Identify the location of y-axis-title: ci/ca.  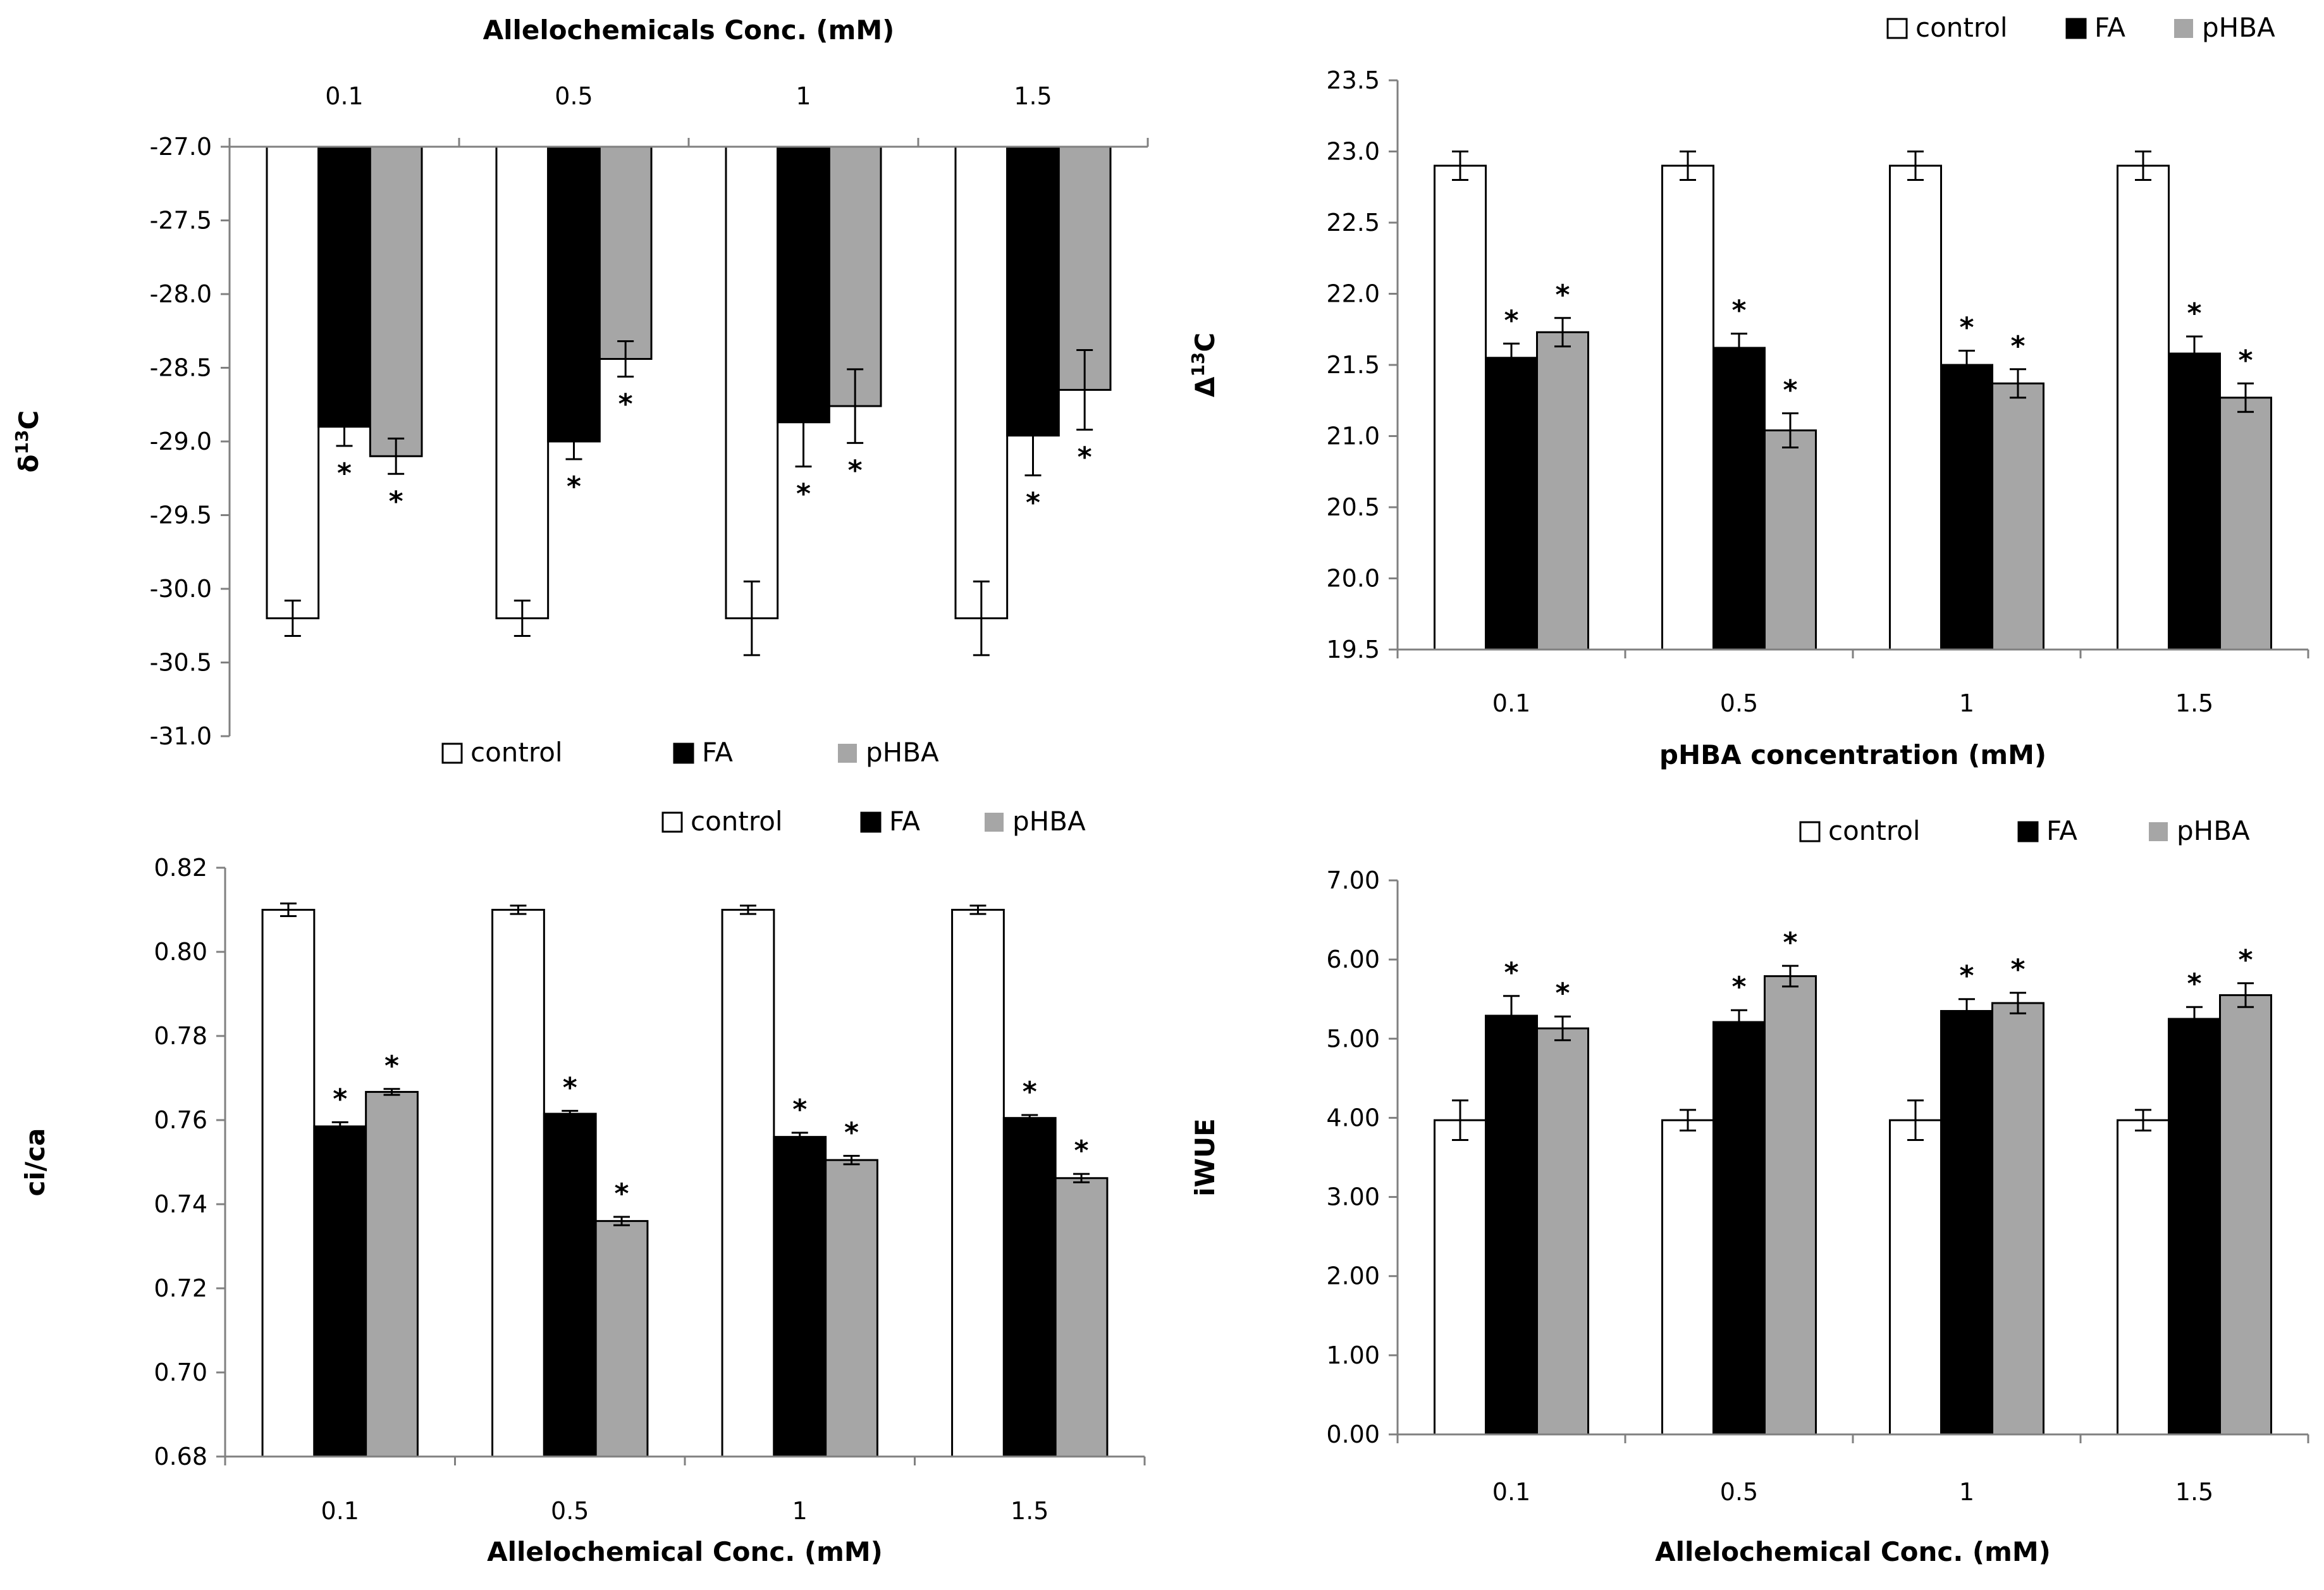
(35, 1163).